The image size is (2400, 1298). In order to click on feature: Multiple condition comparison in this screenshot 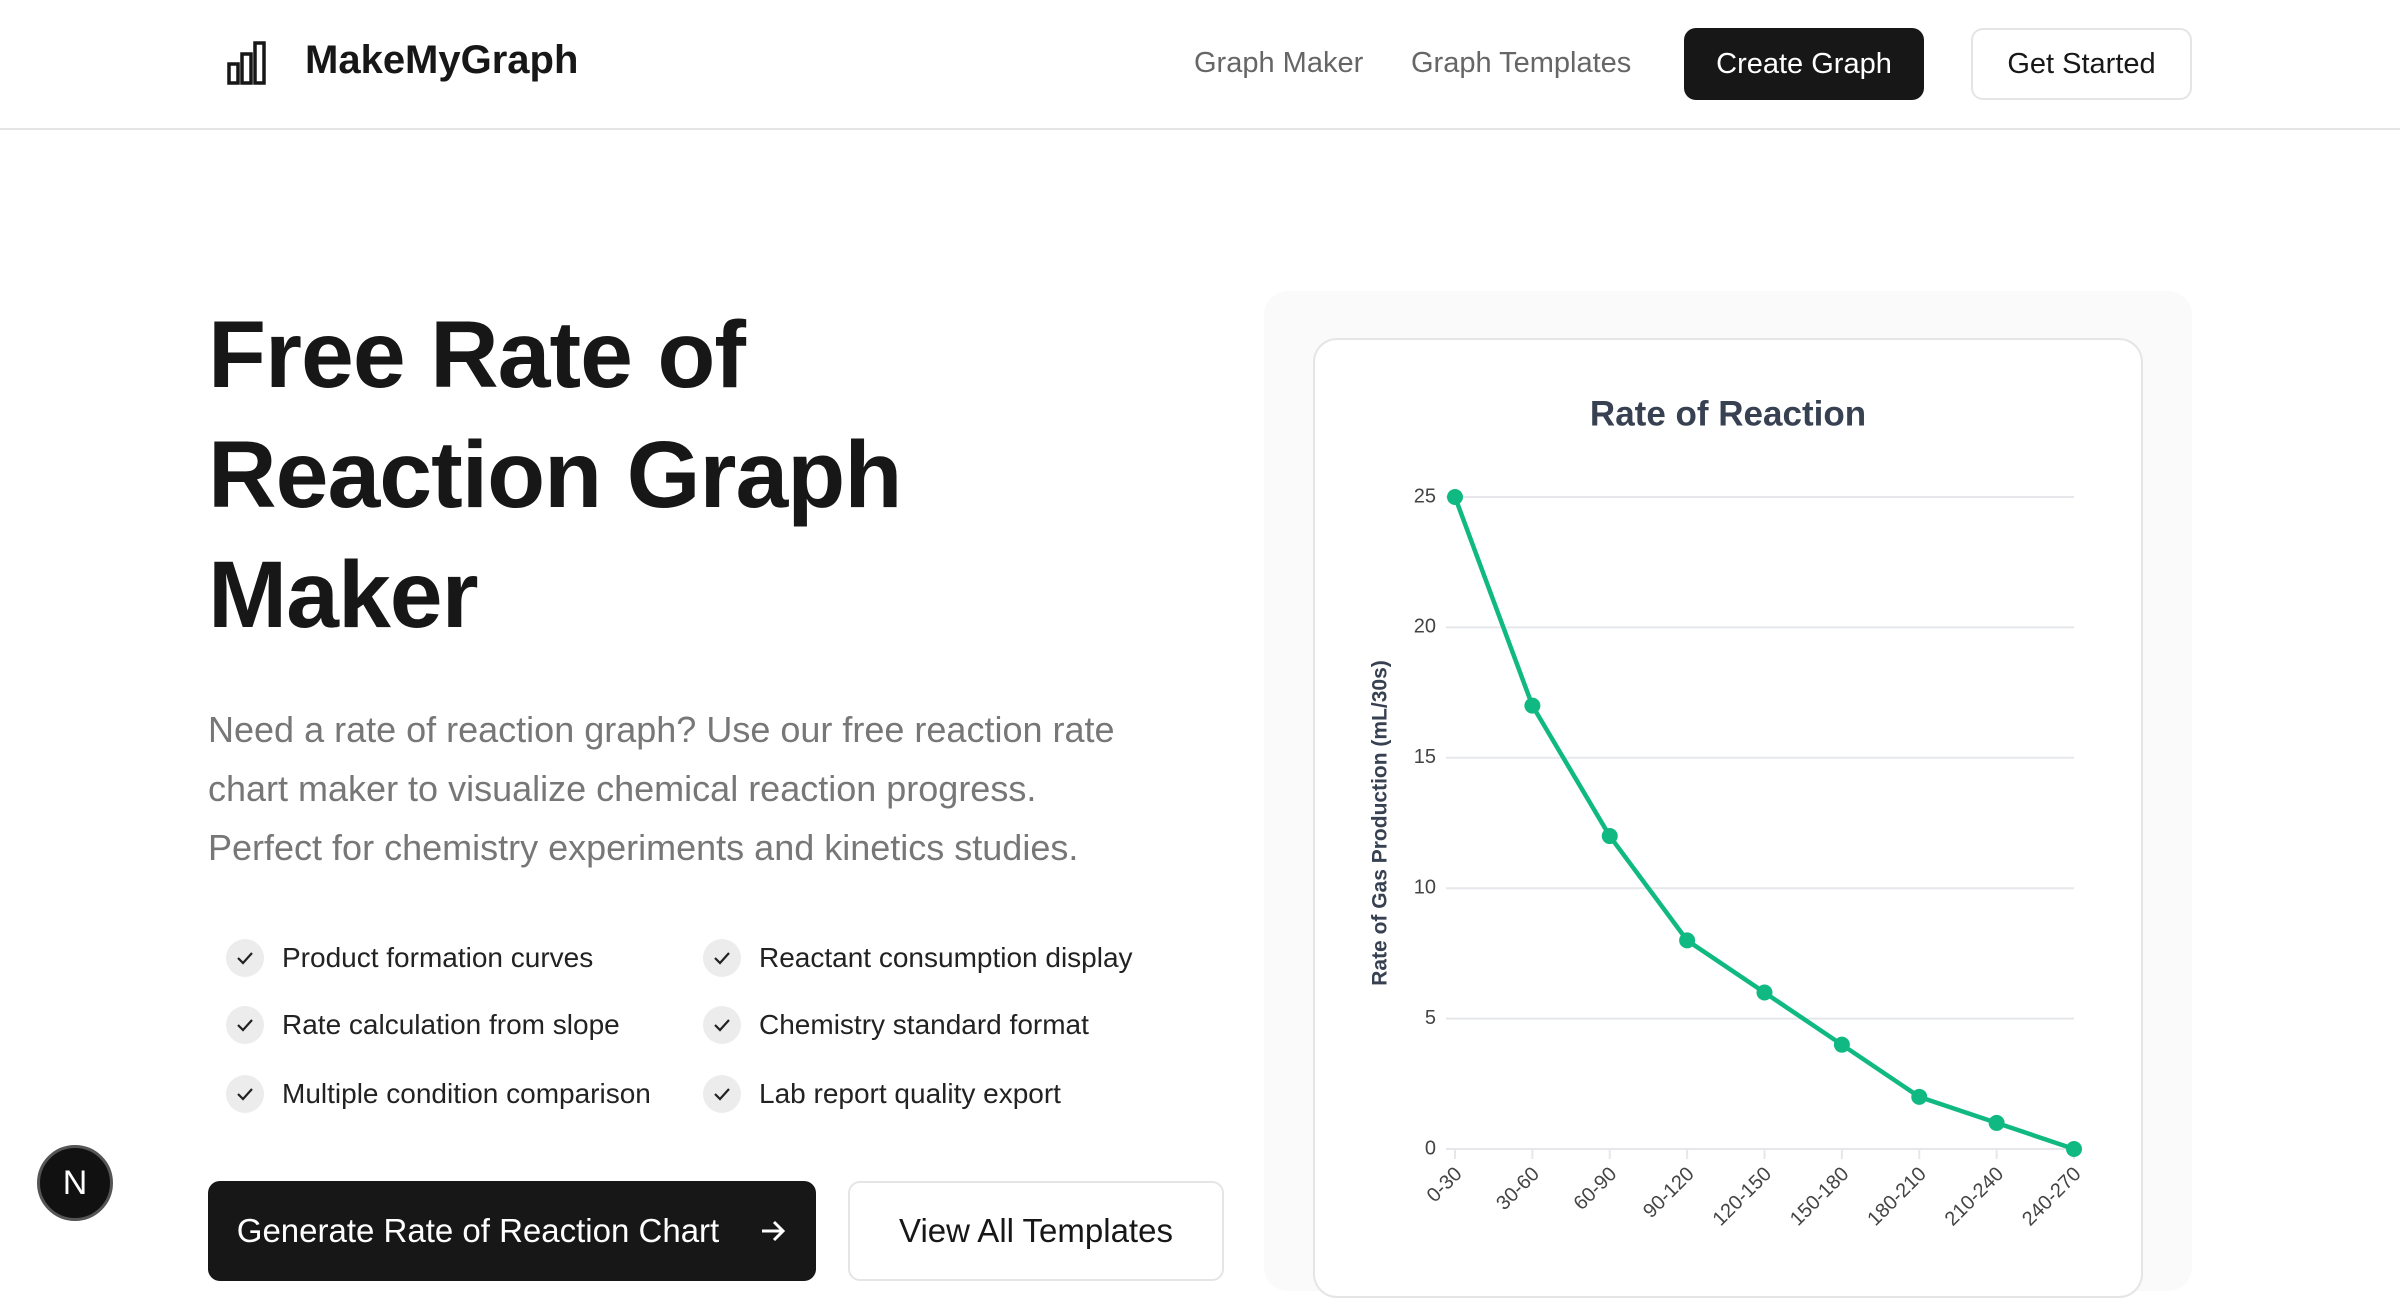, I will do `click(438, 1094)`.